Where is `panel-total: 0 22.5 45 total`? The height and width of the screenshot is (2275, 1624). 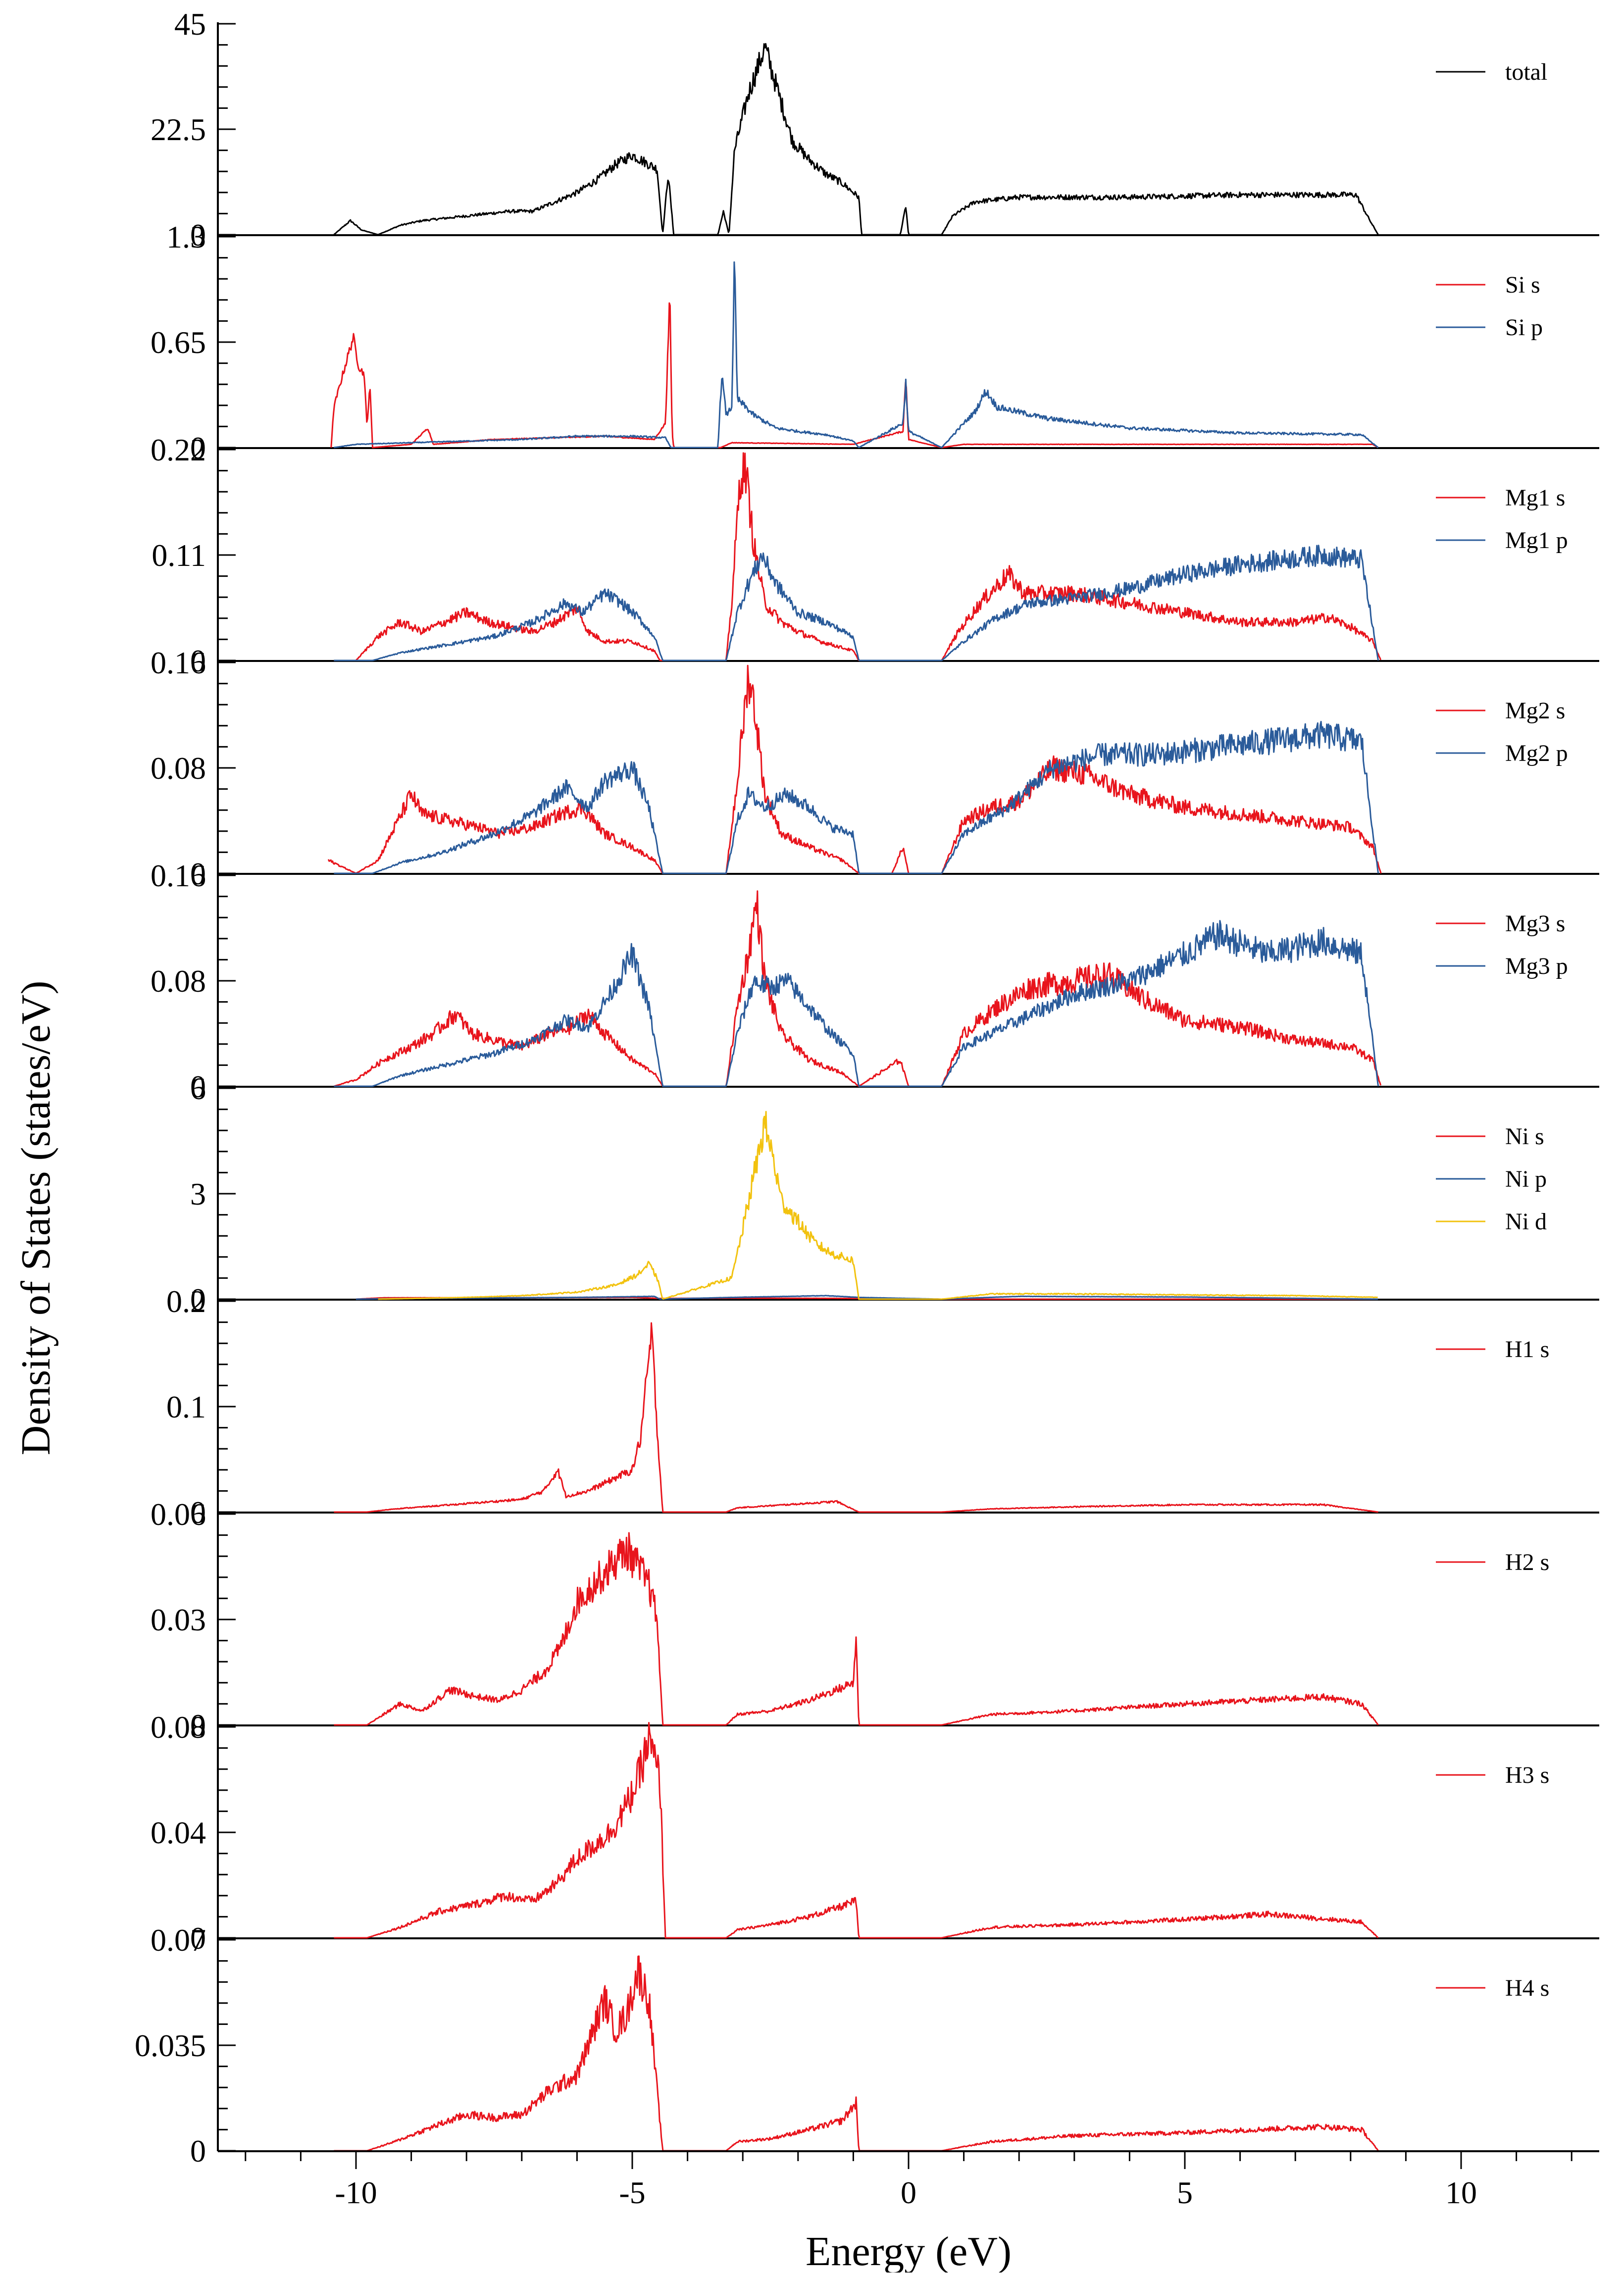 panel-total: 0 22.5 45 total is located at coordinates (875, 129).